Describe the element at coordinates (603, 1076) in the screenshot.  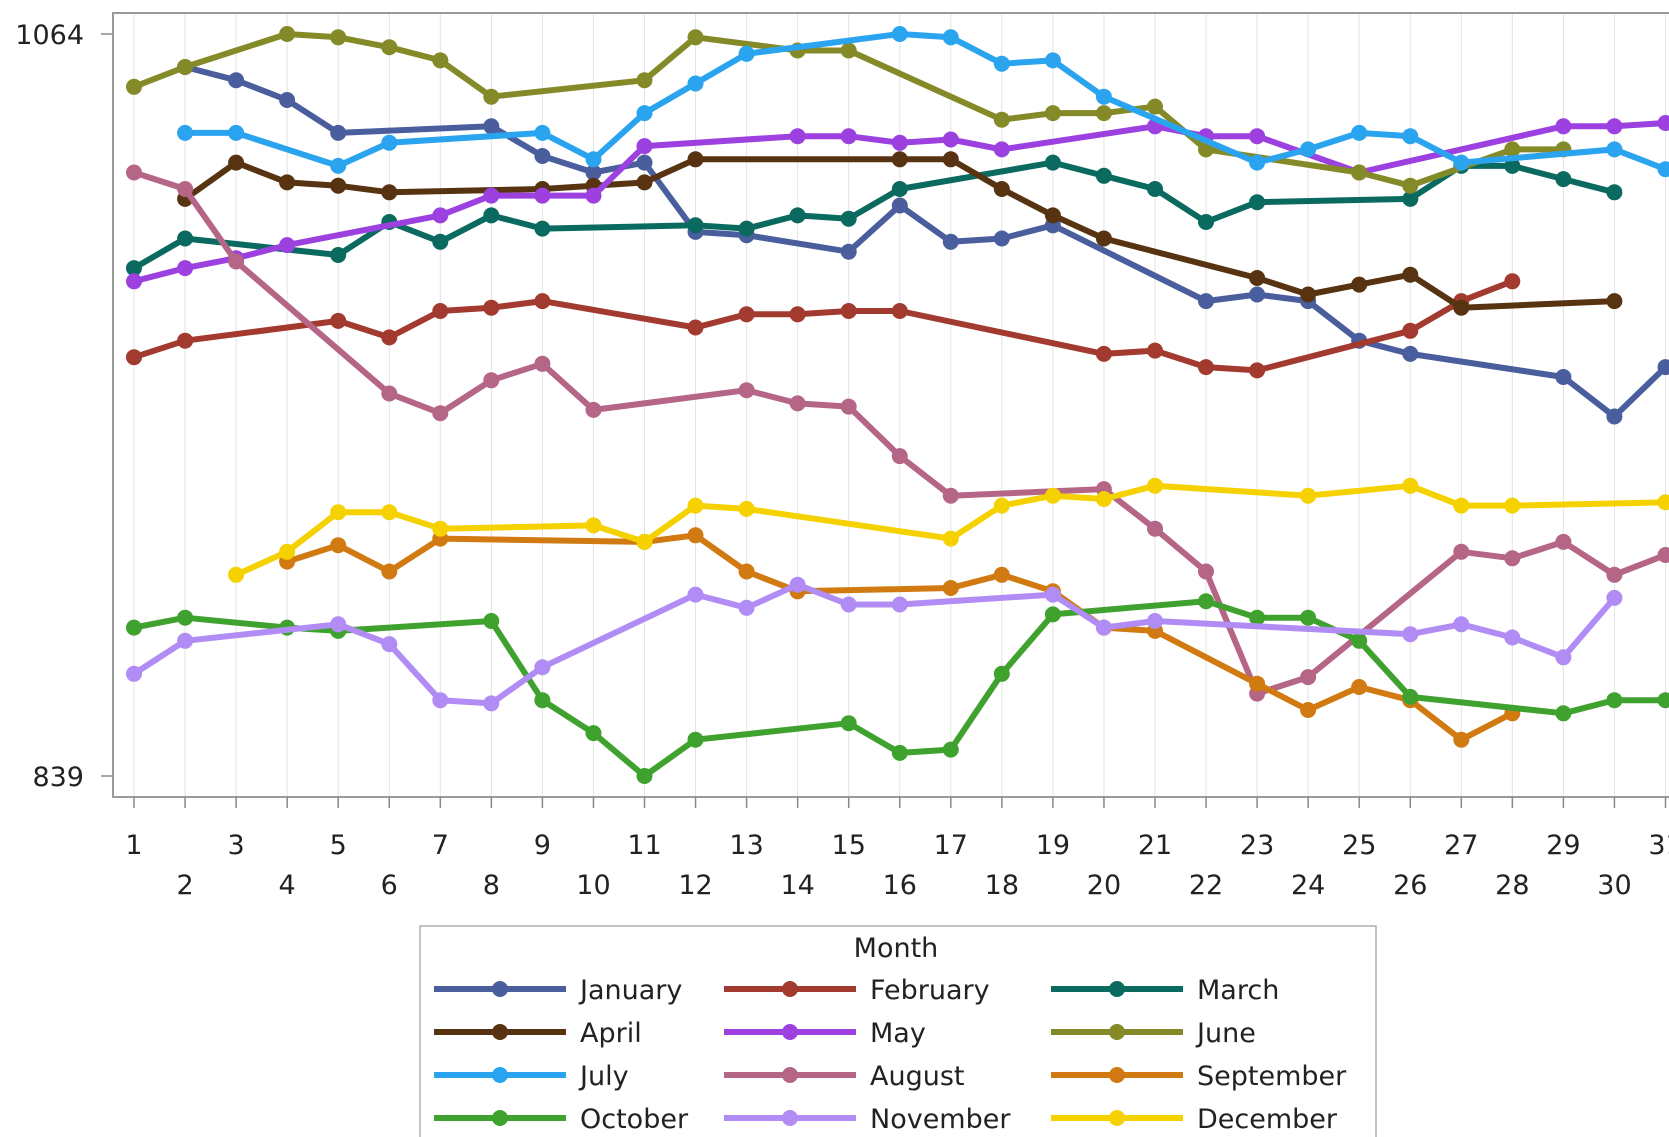
I see `legend-label: July` at that location.